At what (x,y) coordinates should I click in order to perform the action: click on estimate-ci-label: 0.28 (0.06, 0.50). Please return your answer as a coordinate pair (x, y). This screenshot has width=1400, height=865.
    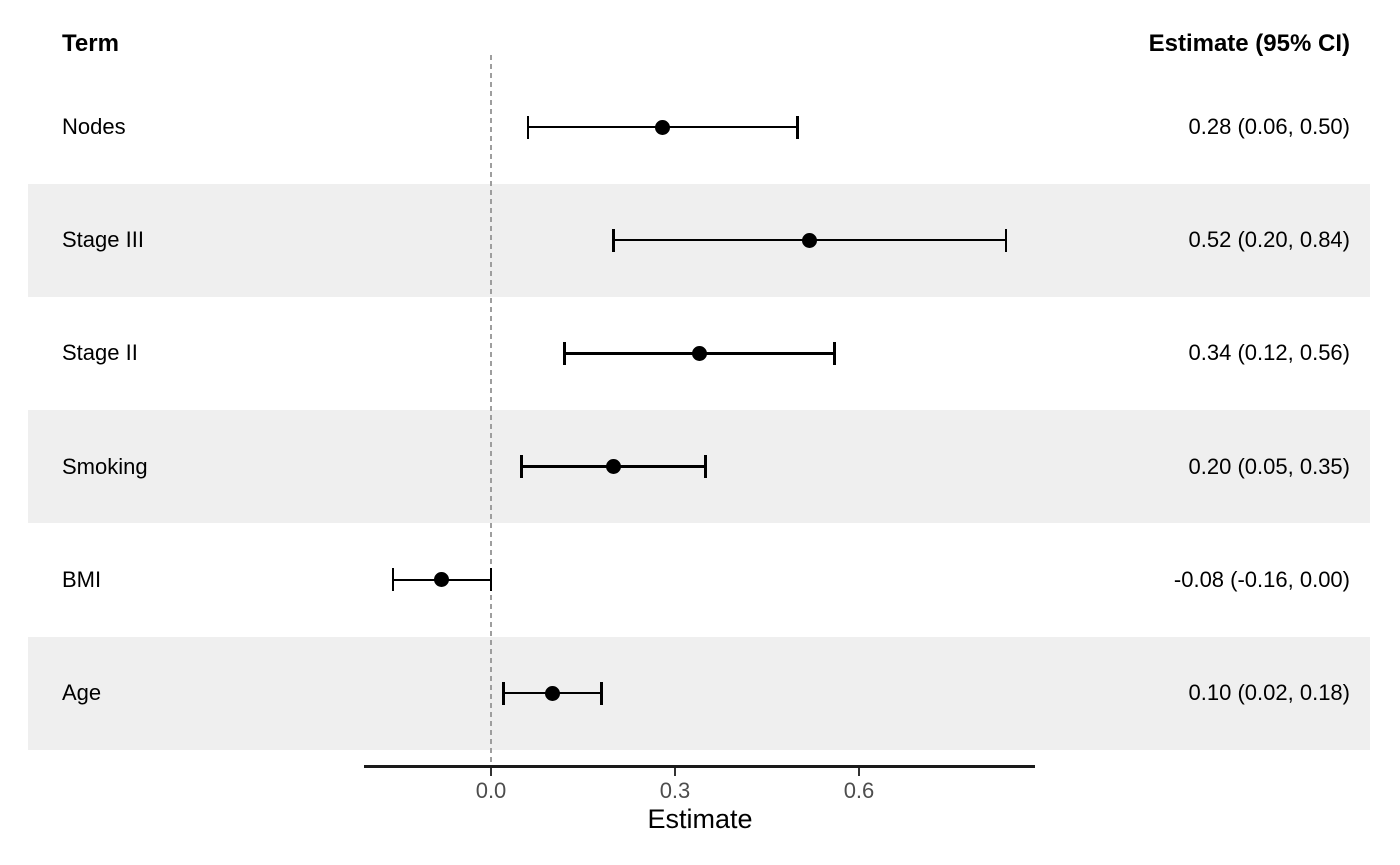
    Looking at the image, I should click on (1269, 126).